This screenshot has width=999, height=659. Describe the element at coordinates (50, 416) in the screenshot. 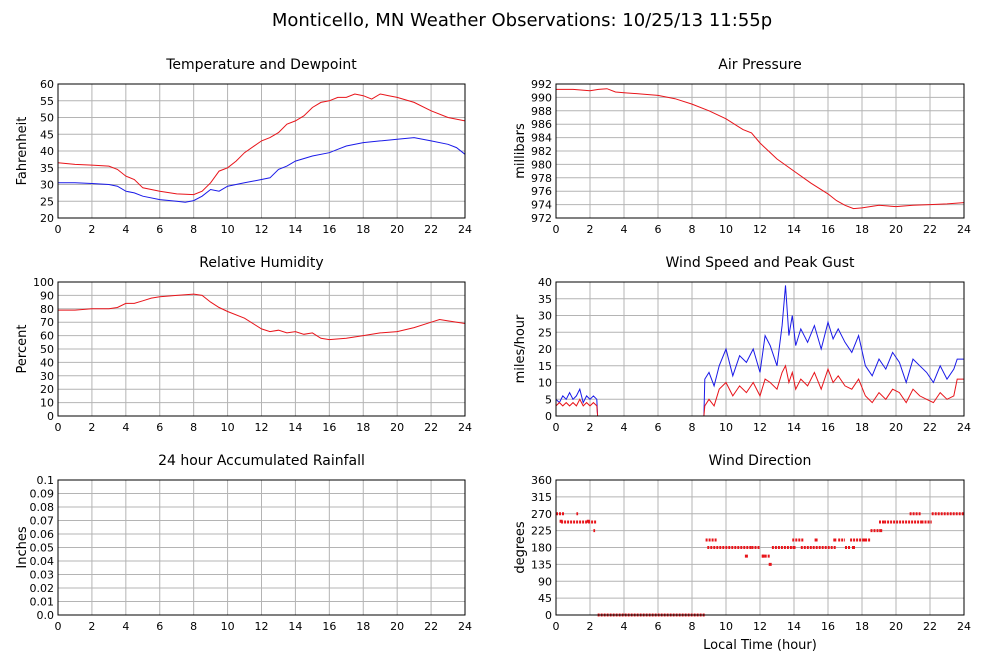

I see `humidity-ytick-label: 0` at that location.